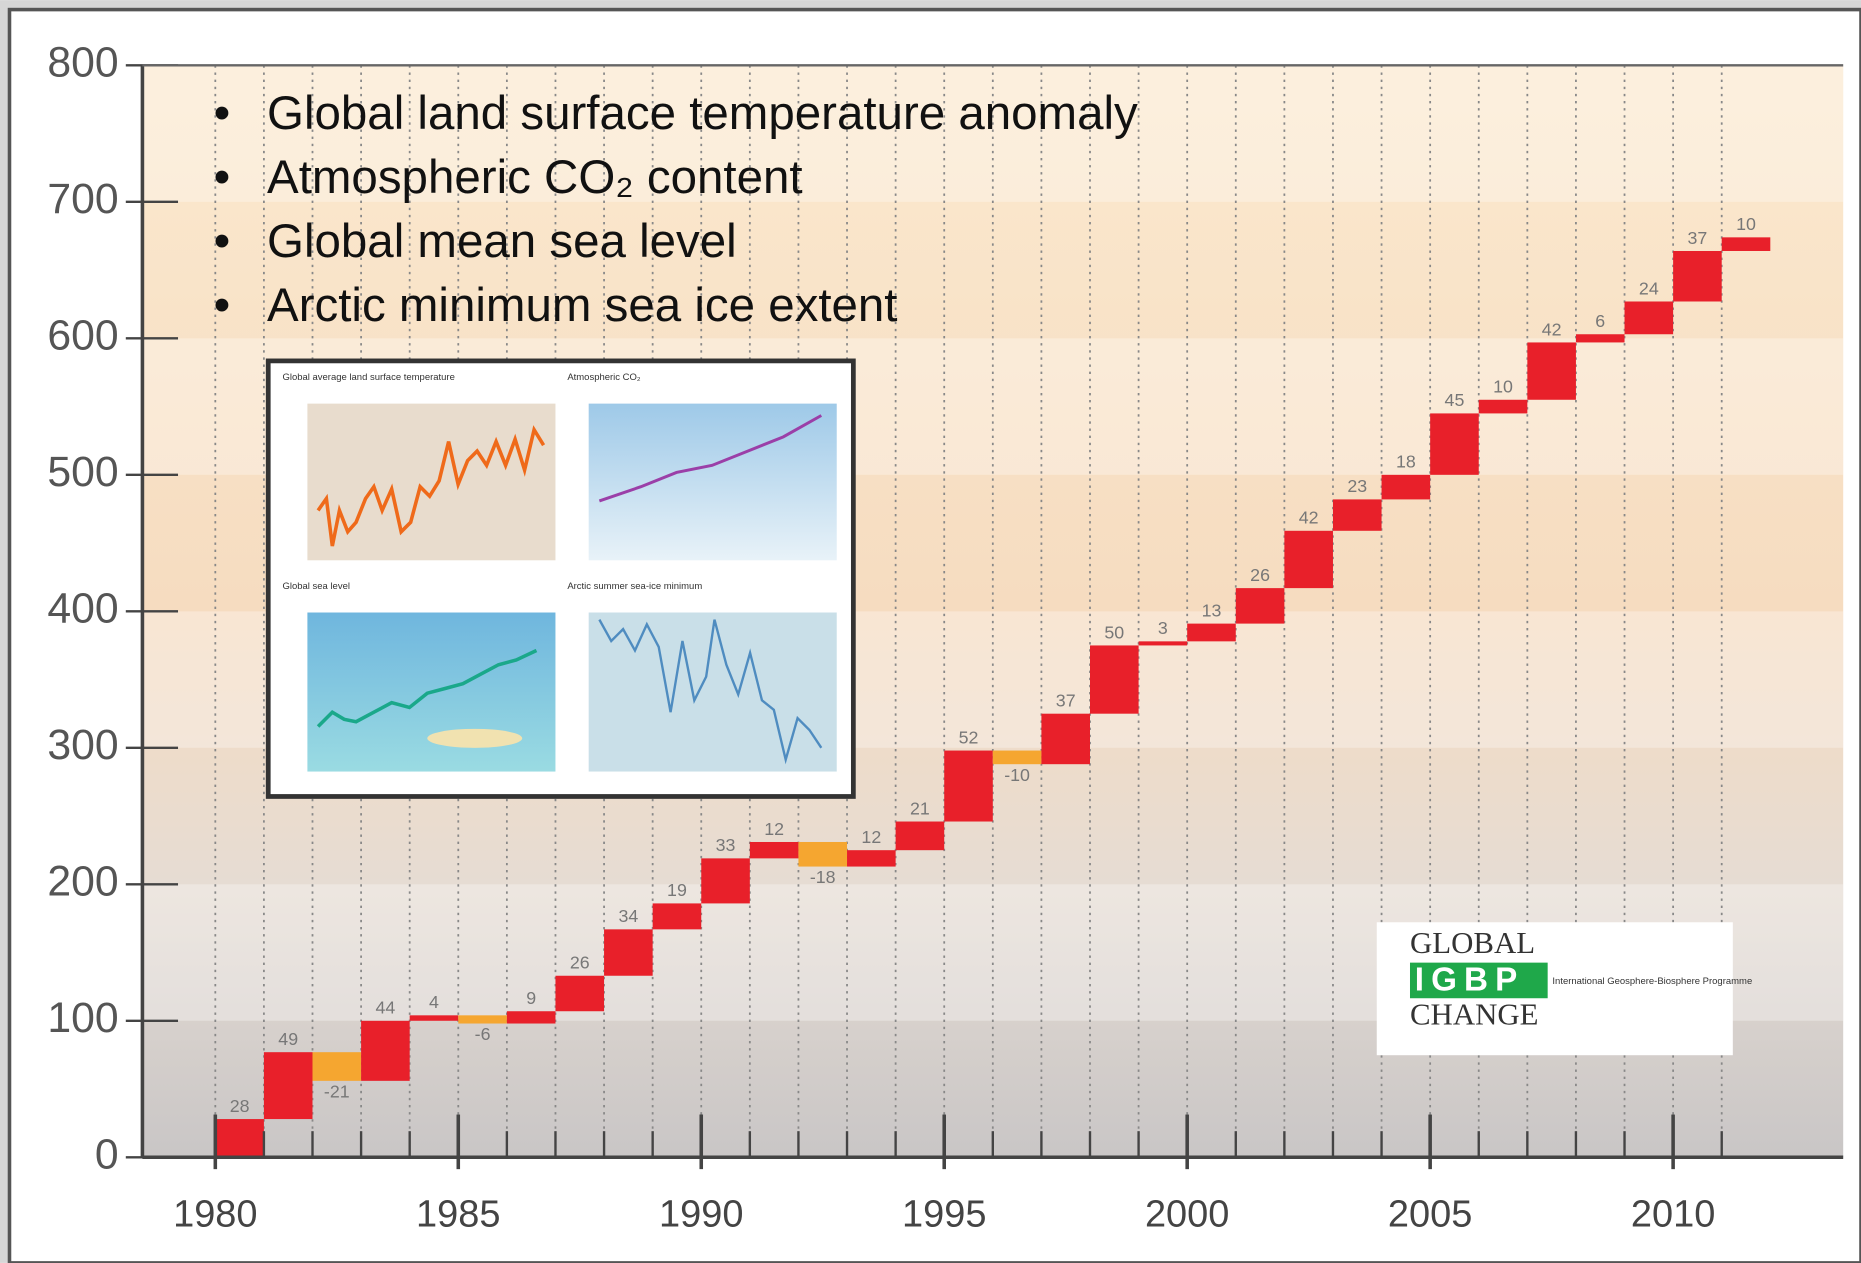 The image size is (1861, 1263). I want to click on value-label: 4, so click(434, 1002).